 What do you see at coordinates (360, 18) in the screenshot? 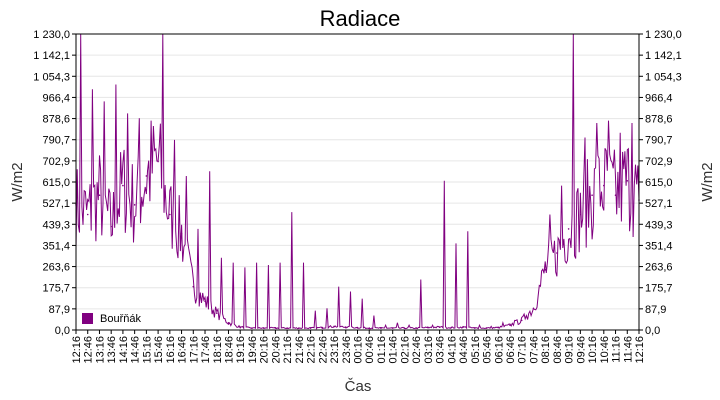
I see `chart-title: Radiace` at bounding box center [360, 18].